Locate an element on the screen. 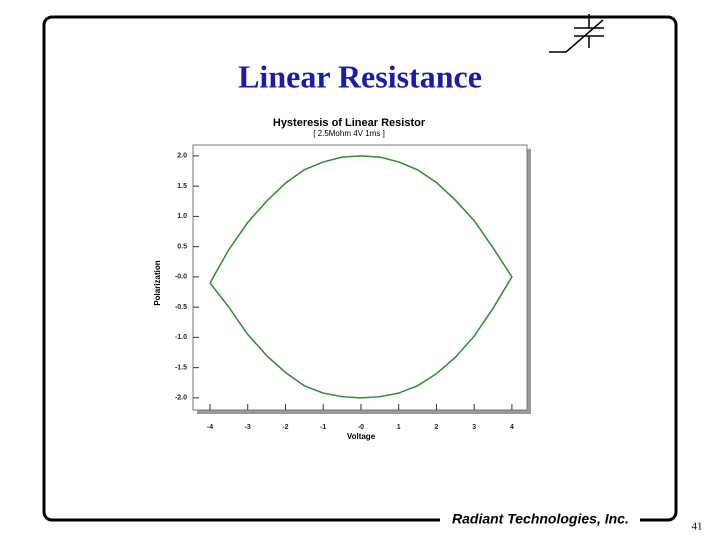 The height and width of the screenshot is (540, 720). x-tick-label: 4 is located at coordinates (512, 427).